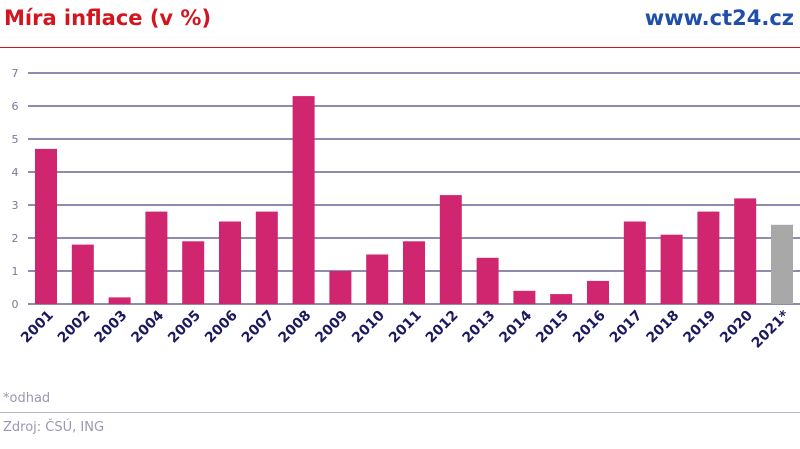 This screenshot has width=800, height=449. Describe the element at coordinates (442, 327) in the screenshot. I see `x-tick-label: 2012` at that location.